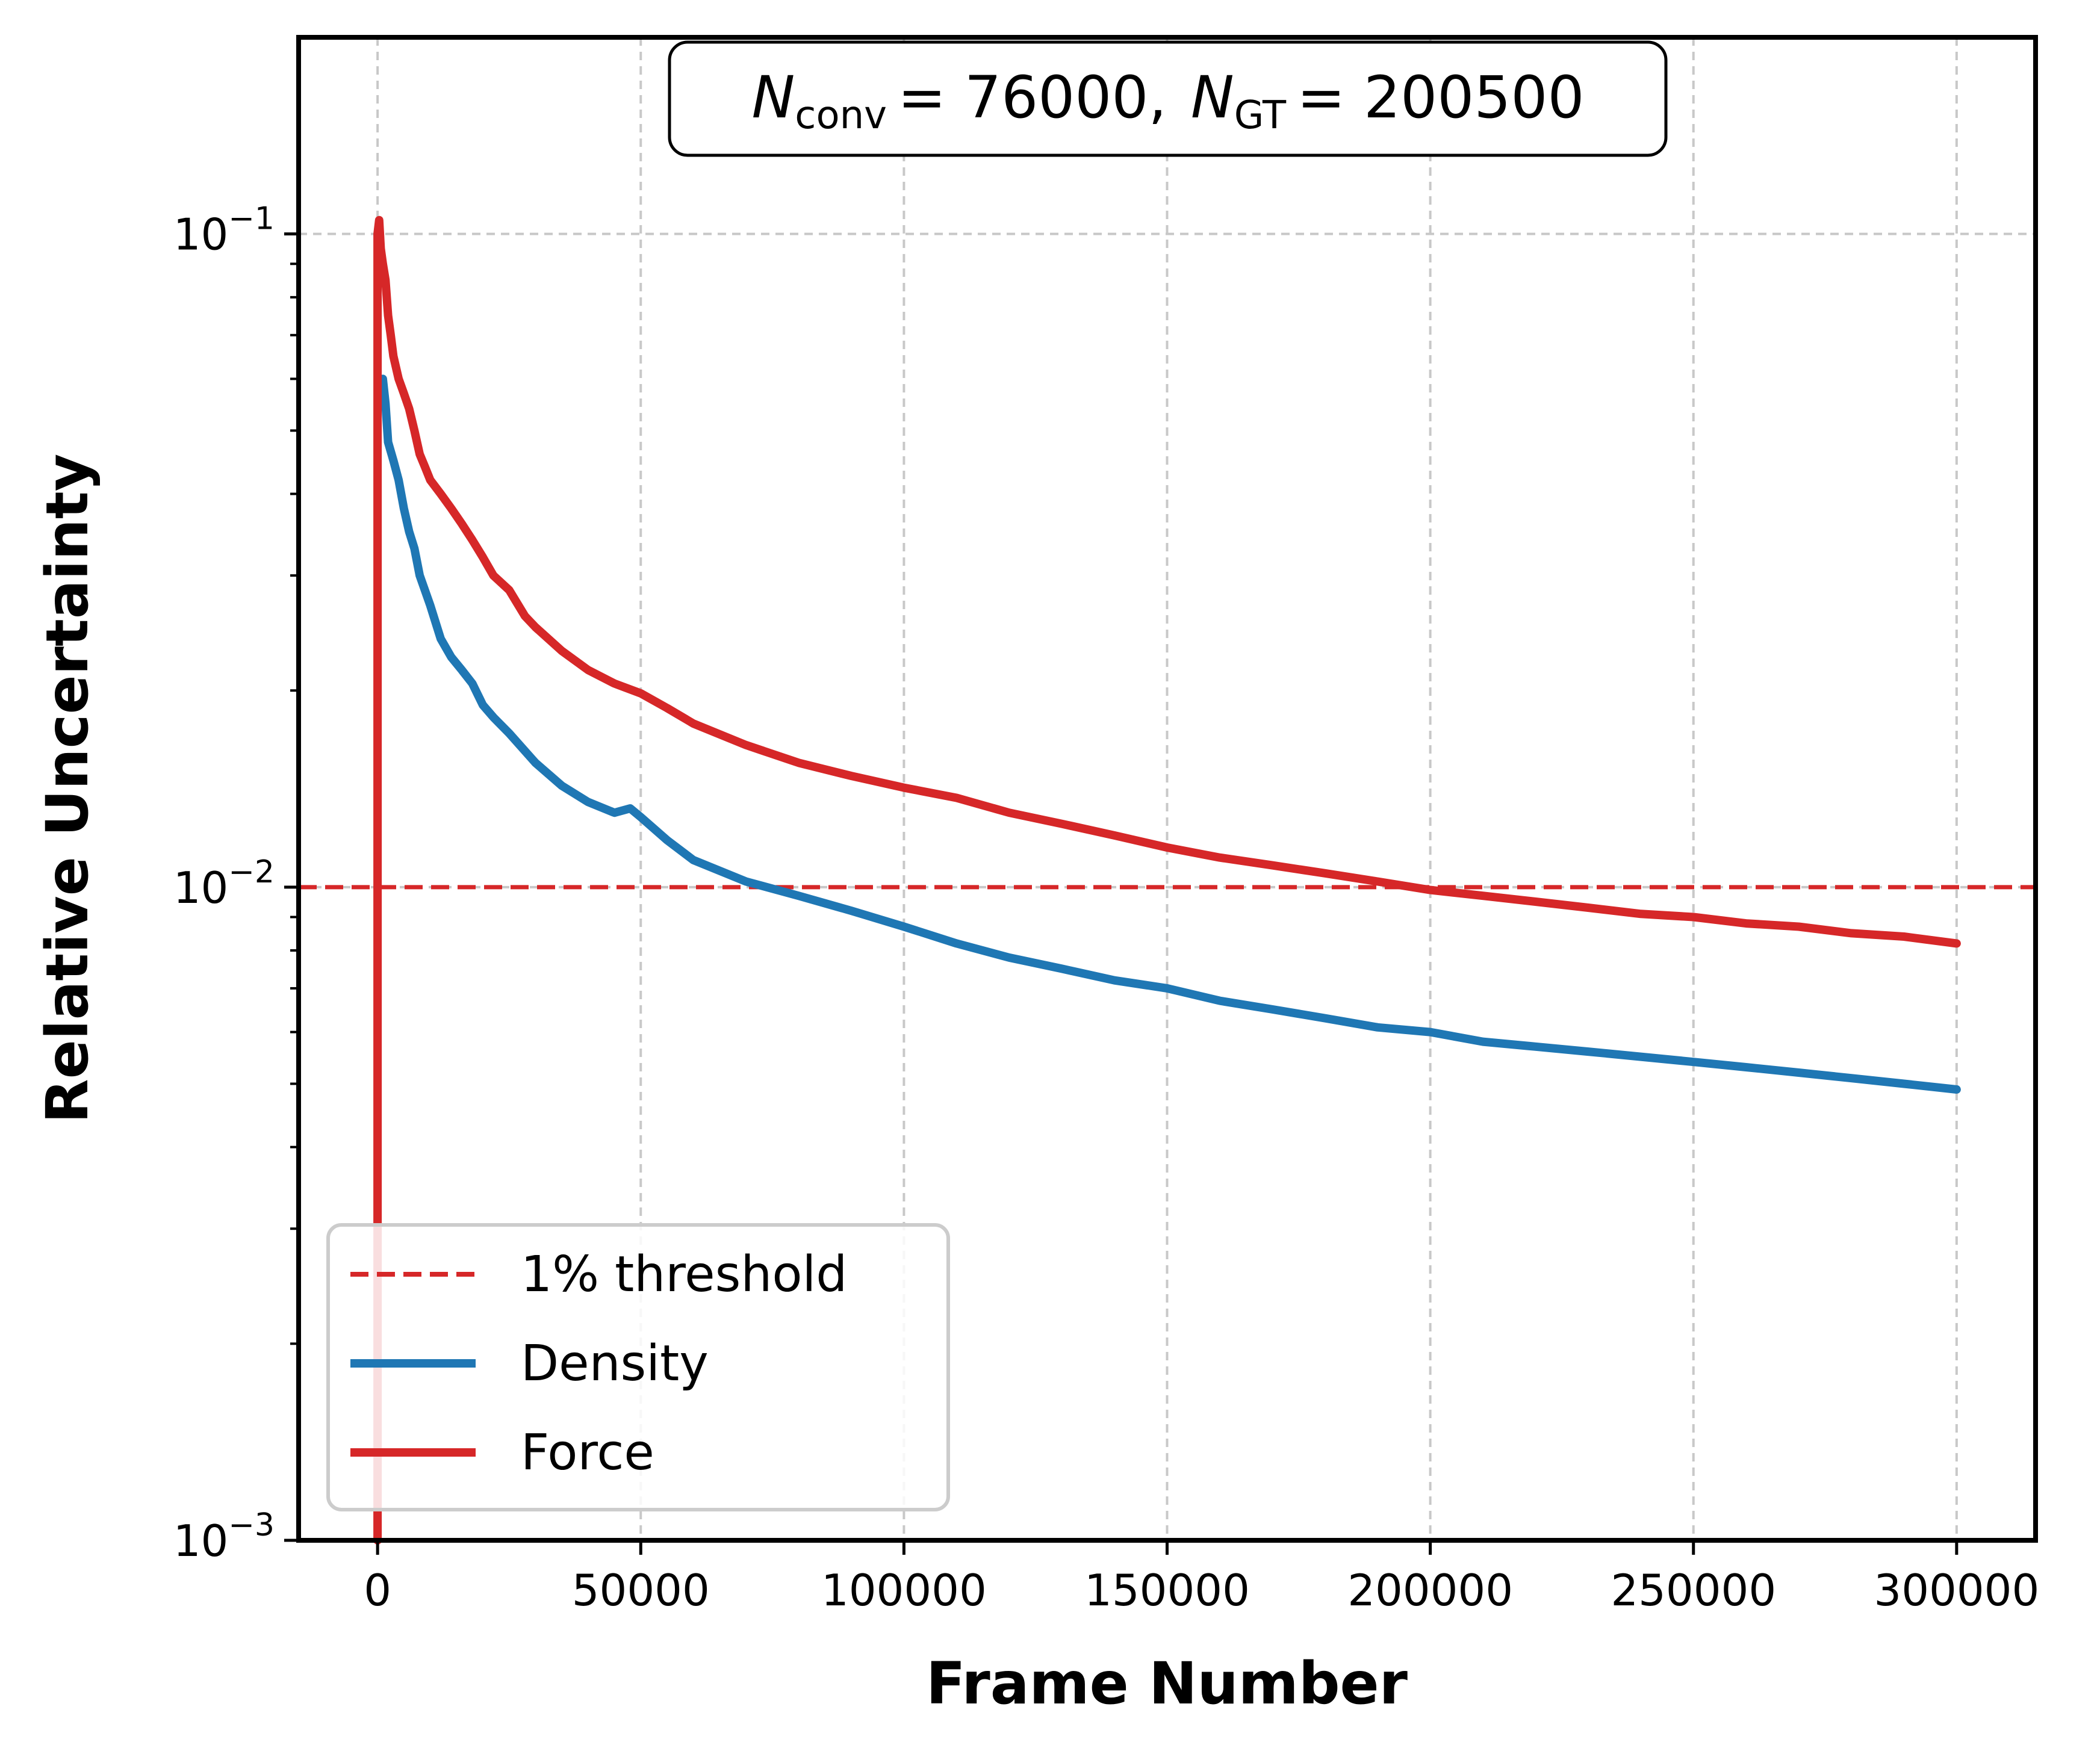  I want to click on legend-density-label: Density, so click(615, 1363).